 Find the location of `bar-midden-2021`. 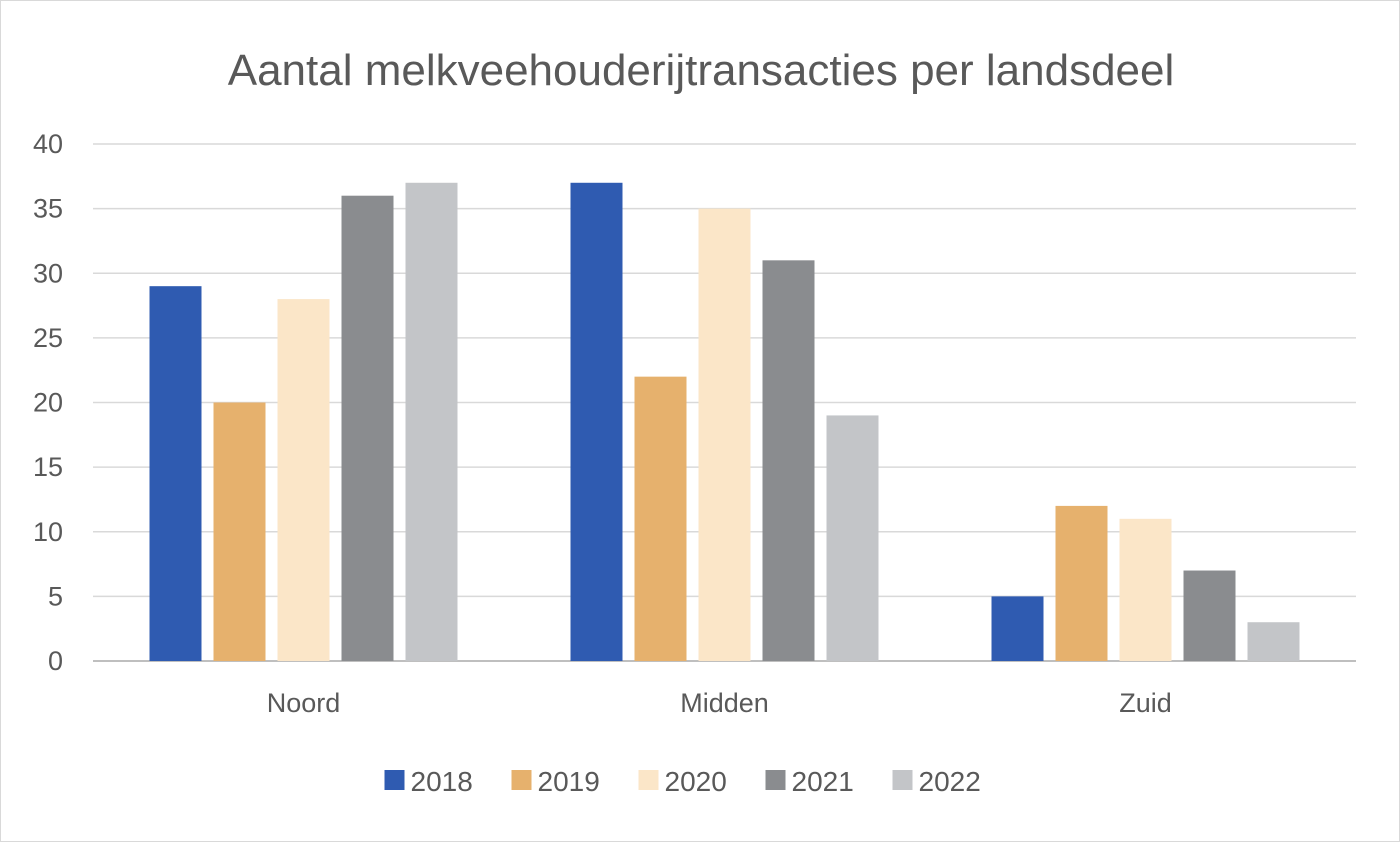

bar-midden-2021 is located at coordinates (788, 460).